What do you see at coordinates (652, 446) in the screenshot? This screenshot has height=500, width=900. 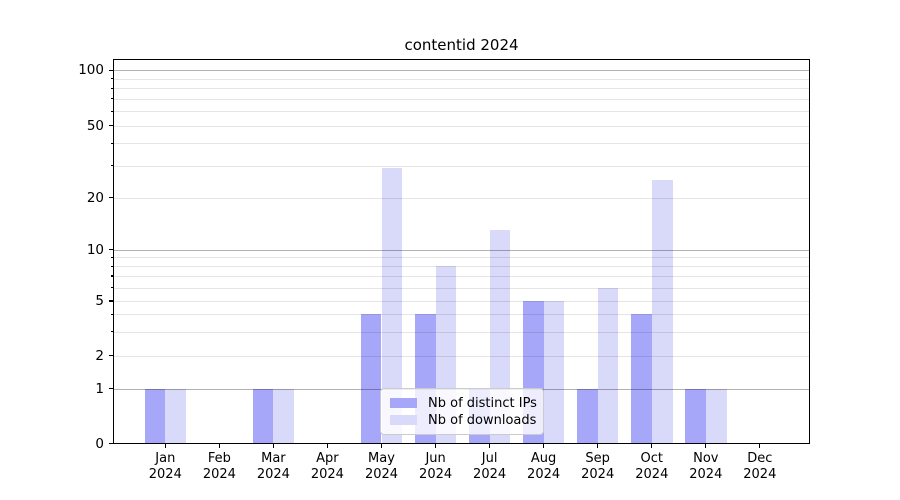 I see `x-tick-oct-2024` at bounding box center [652, 446].